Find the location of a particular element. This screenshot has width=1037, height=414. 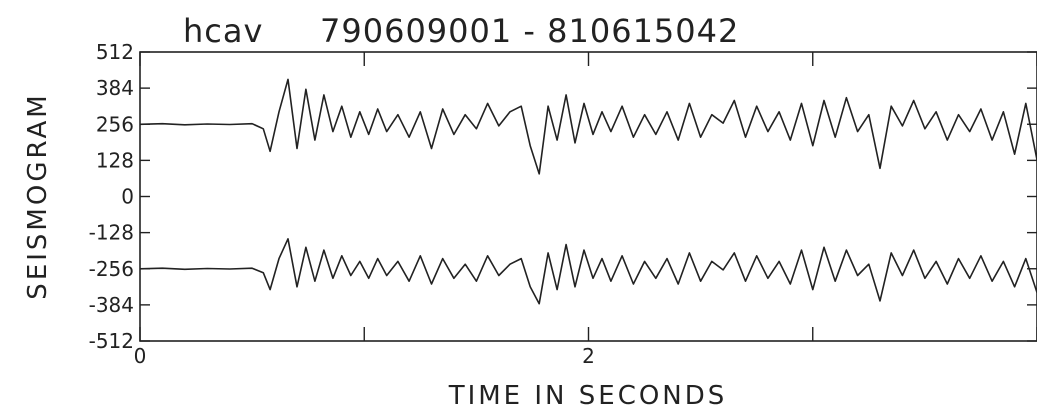

lower-trace-line is located at coordinates (588, 271).